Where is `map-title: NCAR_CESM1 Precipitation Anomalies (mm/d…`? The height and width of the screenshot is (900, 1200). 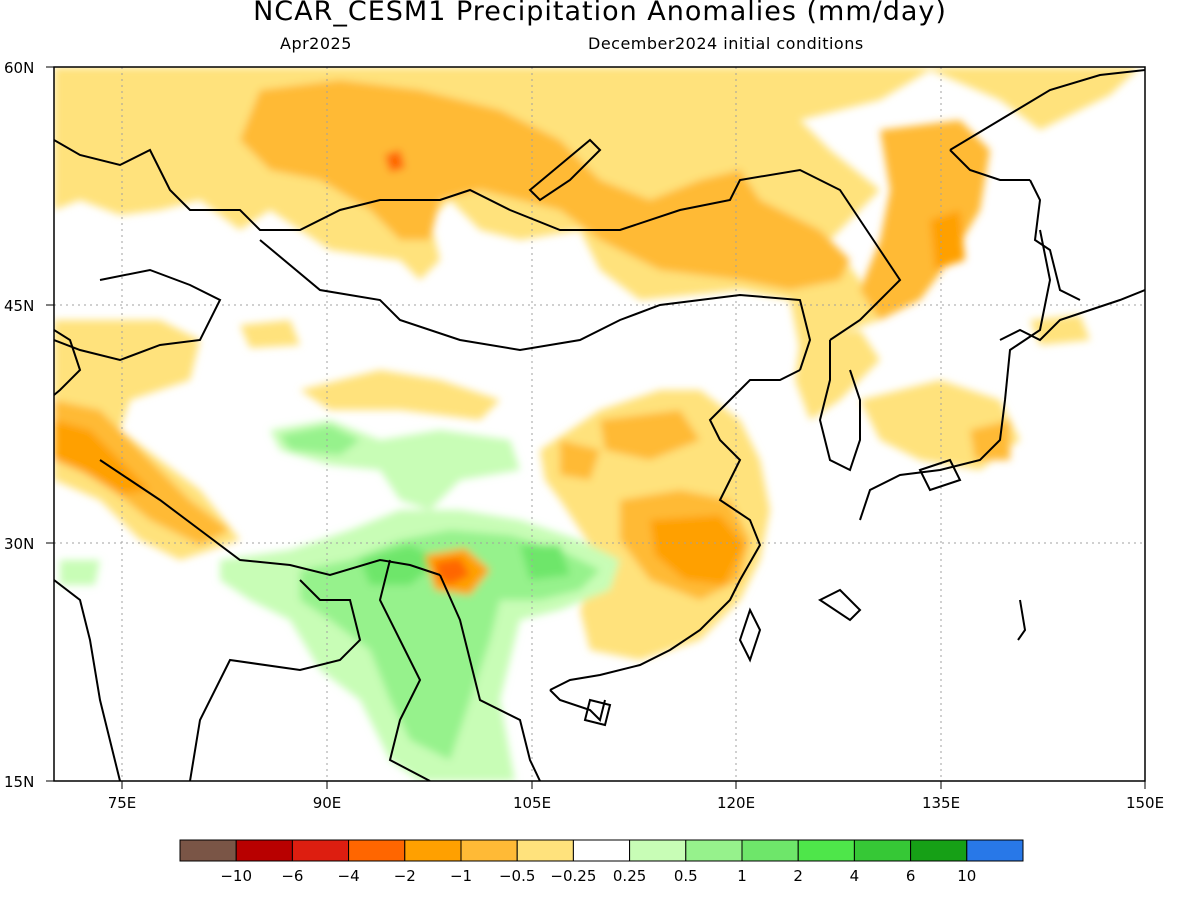
map-title: NCAR_CESM1 Precipitation Anomalies (mm/d… is located at coordinates (600, 13).